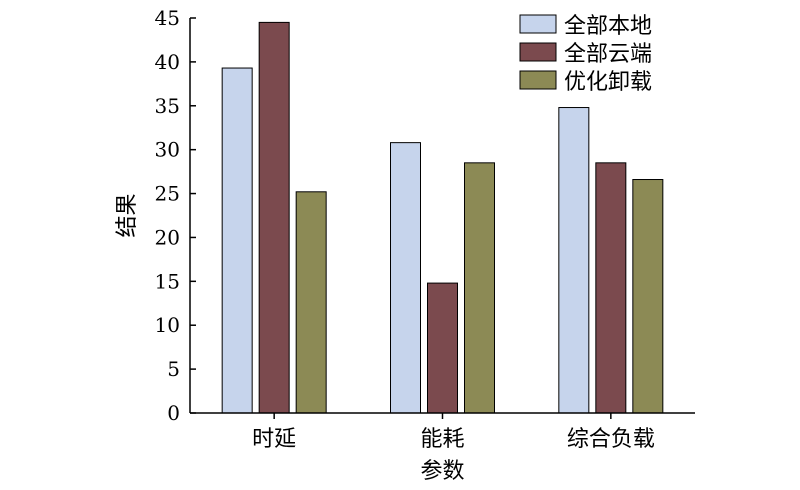 Image resolution: width=800 pixels, height=490 pixels. Describe the element at coordinates (167, 62) in the screenshot. I see `y-tick-label: 40` at that location.